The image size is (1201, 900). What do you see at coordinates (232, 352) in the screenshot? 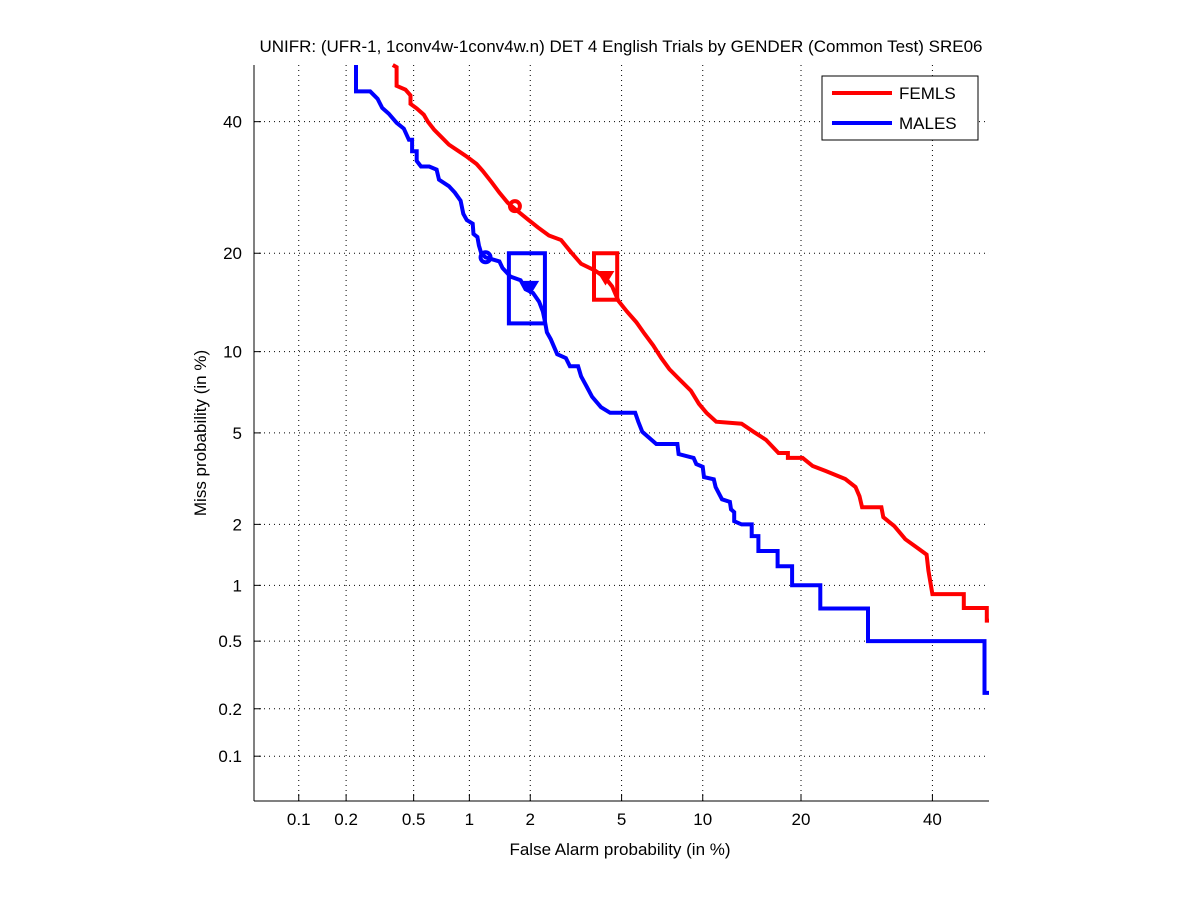
I see `y-tick-label: 10` at bounding box center [232, 352].